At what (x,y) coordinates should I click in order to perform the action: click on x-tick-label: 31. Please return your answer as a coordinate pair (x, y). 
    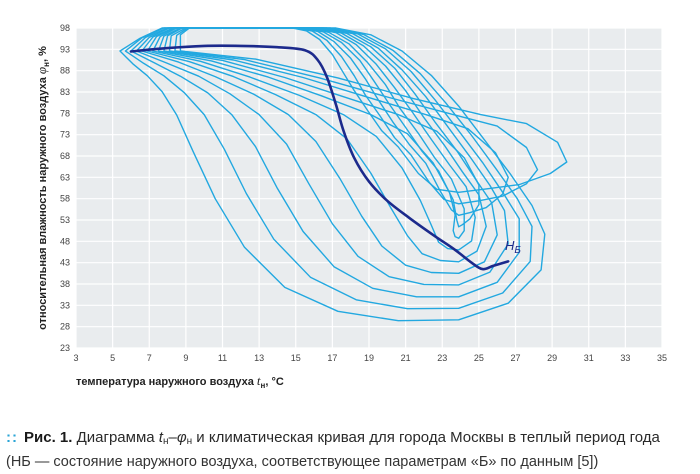
    Looking at the image, I should click on (589, 358).